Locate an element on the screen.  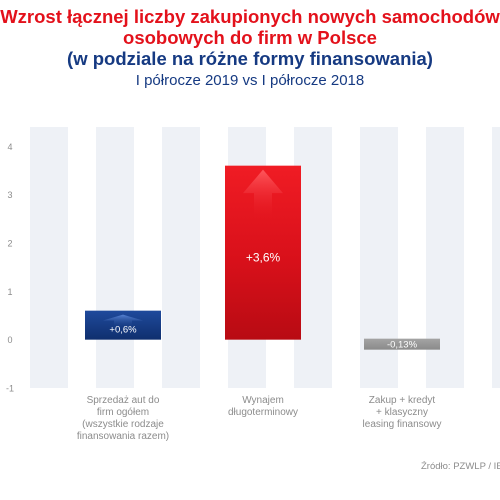
category-label-line: Sprzedaż aut do is located at coordinates (123, 400).